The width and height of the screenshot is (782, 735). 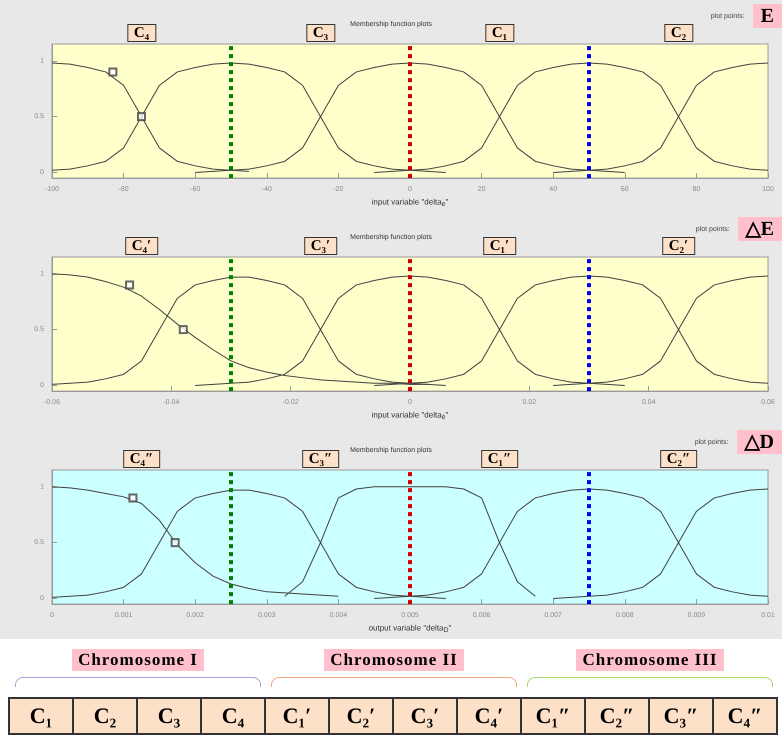 What do you see at coordinates (425, 716) in the screenshot?
I see `category-label: C₃′` at bounding box center [425, 716].